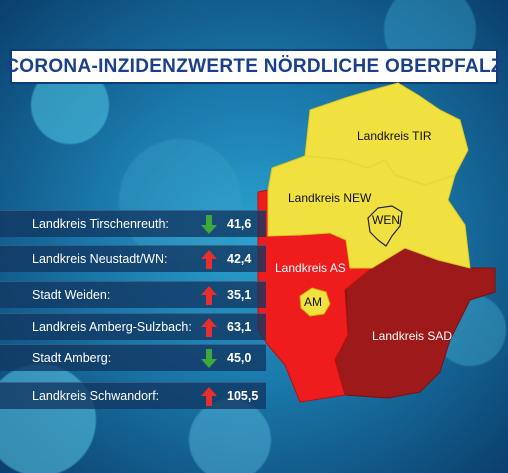 Image resolution: width=508 pixels, height=473 pixels. What do you see at coordinates (96, 396) in the screenshot?
I see `row-label: Landkreis Schwandorf:` at bounding box center [96, 396].